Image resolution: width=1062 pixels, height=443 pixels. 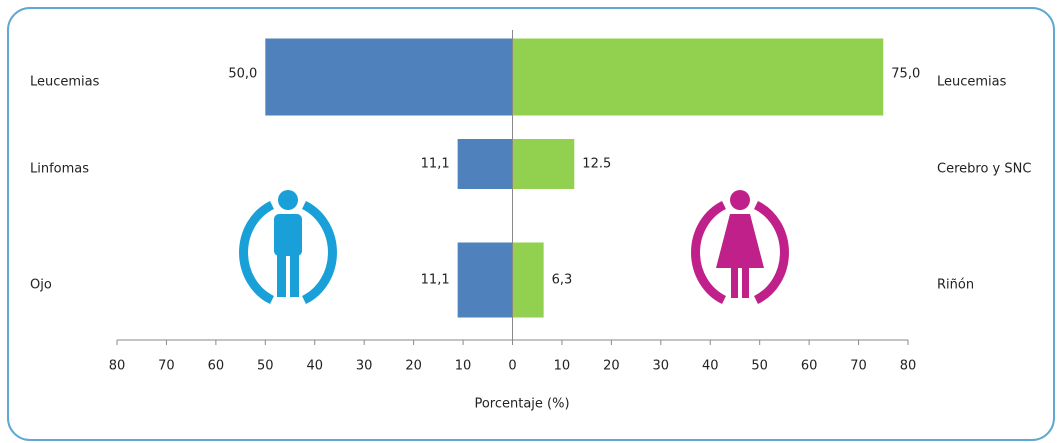 What do you see at coordinates (512, 366) in the screenshot?
I see `x-tick-label: 0` at bounding box center [512, 366].